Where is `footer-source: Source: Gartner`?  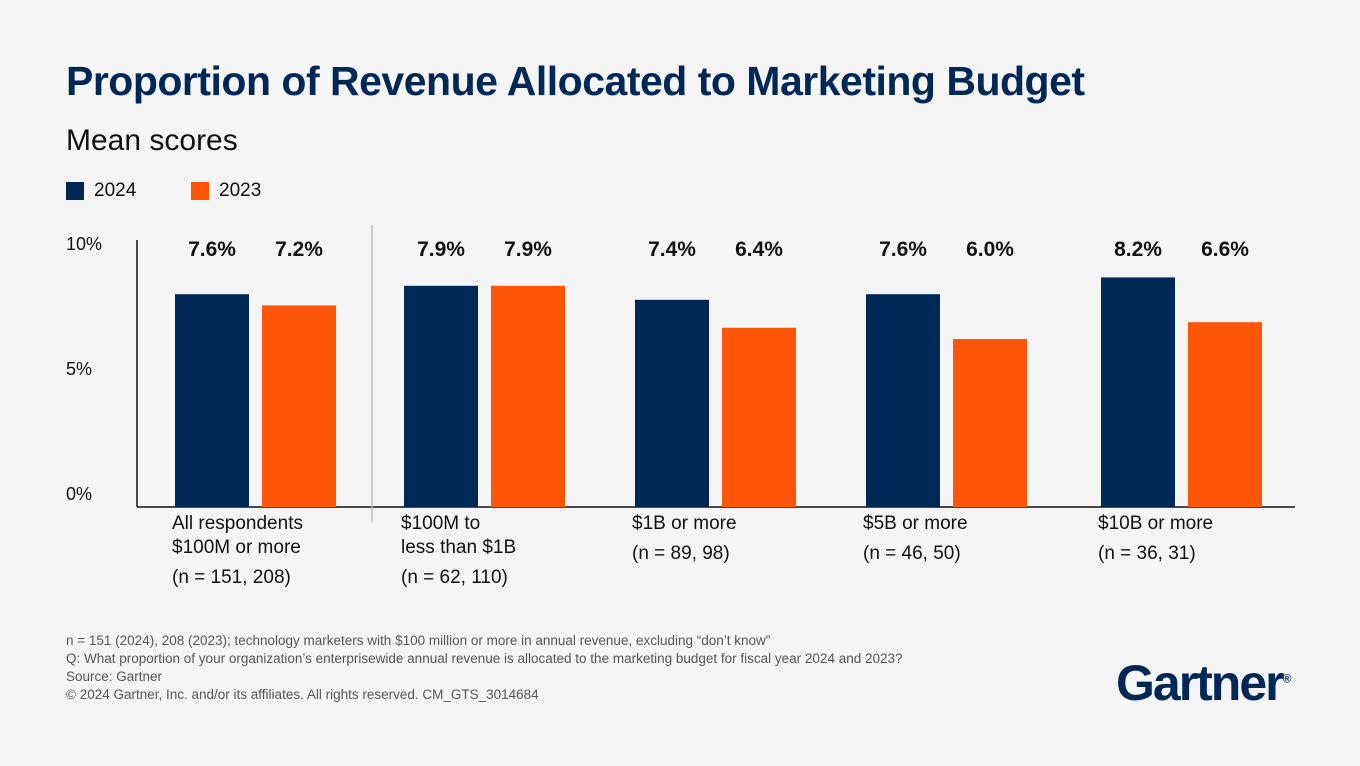
footer-source: Source: Gartner is located at coordinates (114, 676).